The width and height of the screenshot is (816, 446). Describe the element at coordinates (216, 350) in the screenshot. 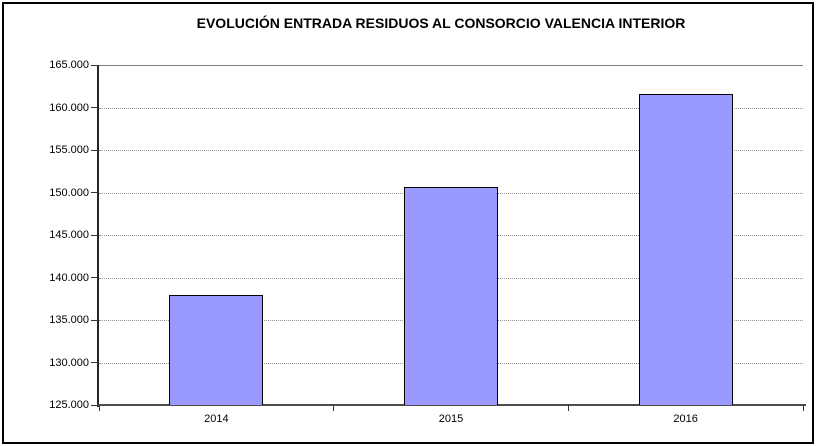

I see `bar-2014` at that location.